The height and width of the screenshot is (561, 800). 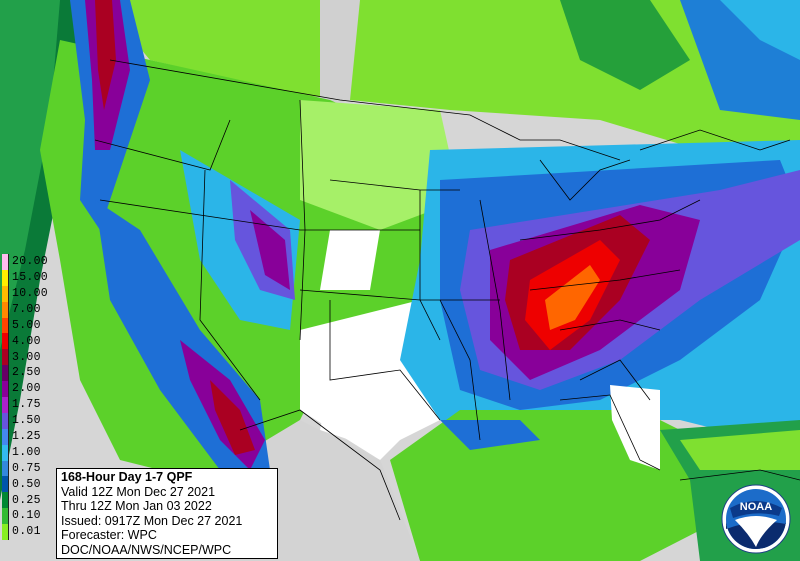 I want to click on legend-row: 15.00, so click(x=31, y=277).